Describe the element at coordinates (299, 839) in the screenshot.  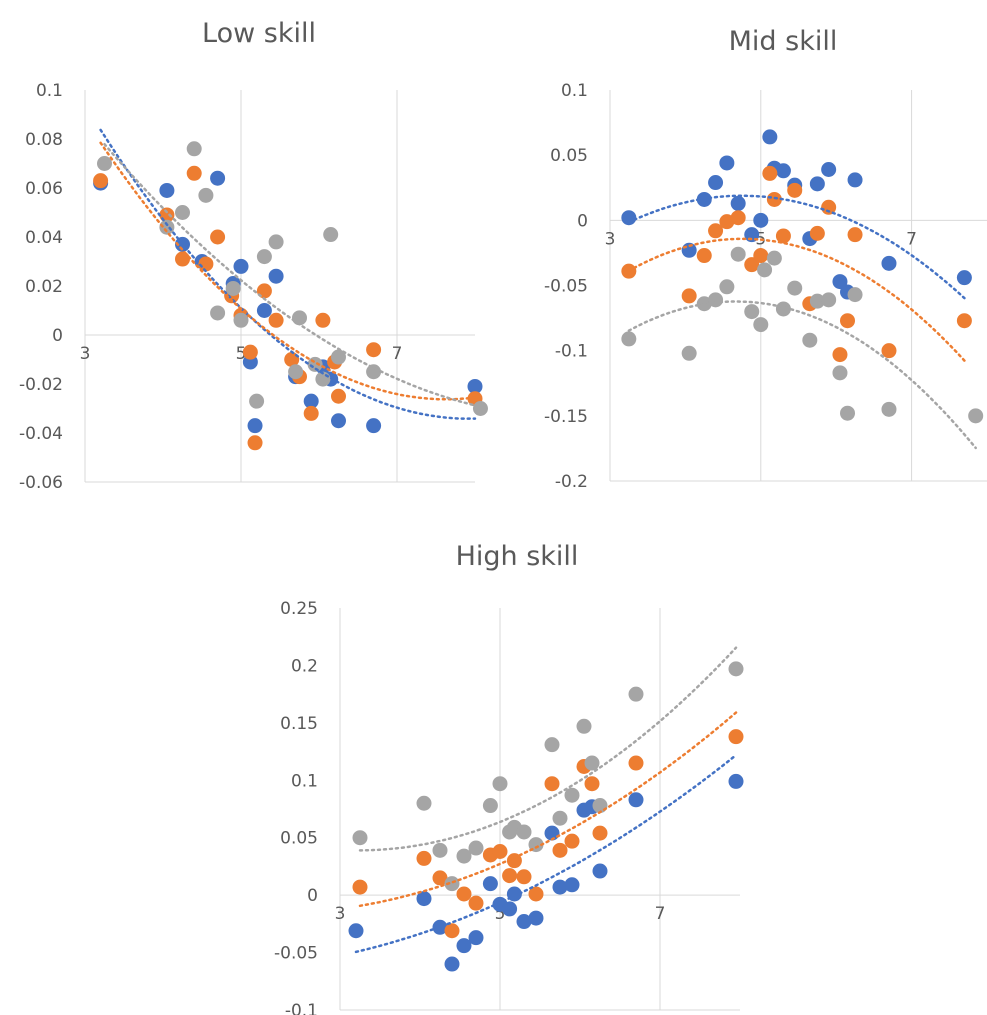
I see `y-tick-label: 0.05` at that location.